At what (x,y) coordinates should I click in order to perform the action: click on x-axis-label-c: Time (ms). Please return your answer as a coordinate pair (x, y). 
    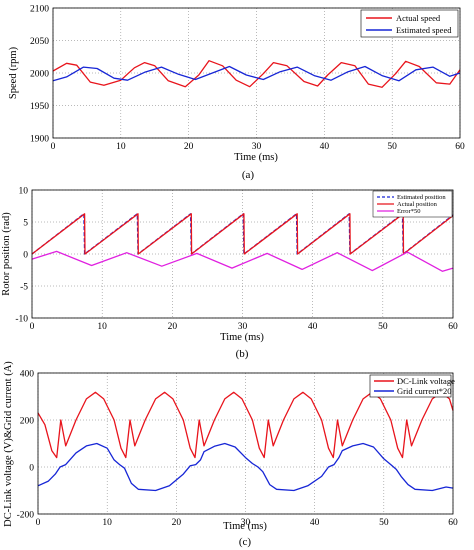
    Looking at the image, I should click on (245, 526).